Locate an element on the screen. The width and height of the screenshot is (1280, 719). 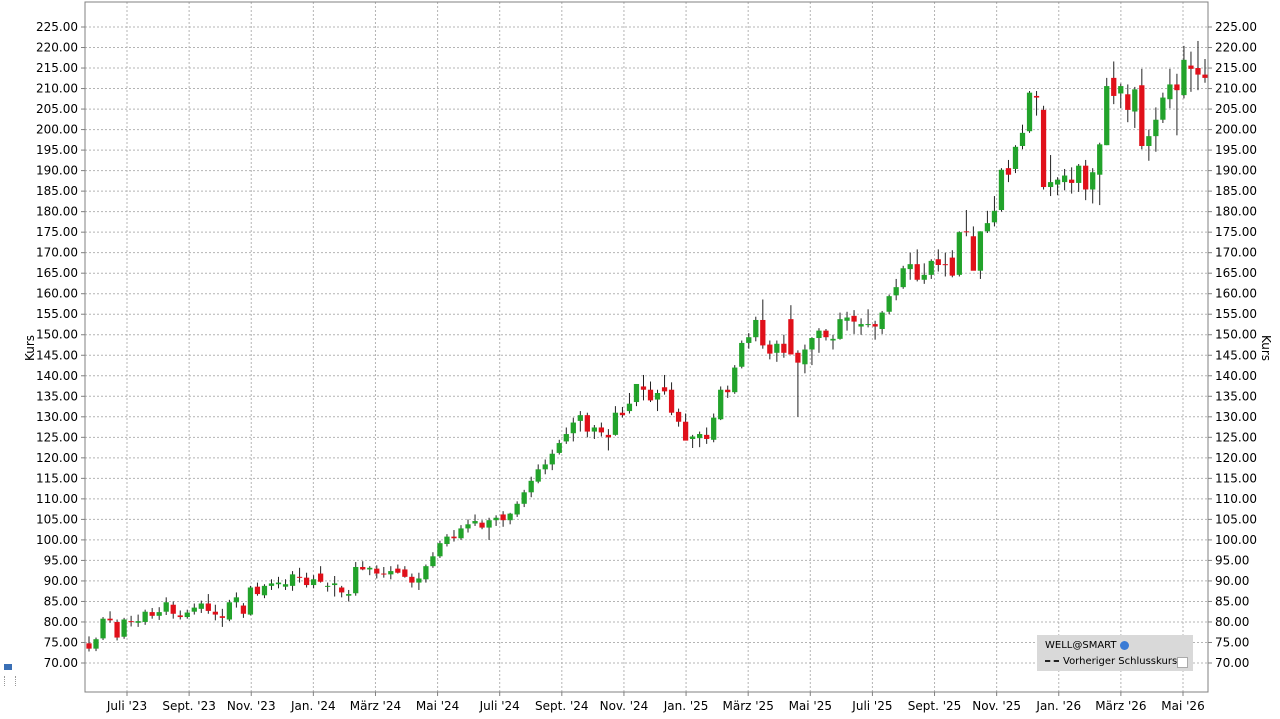
y-tick-label-left: 100.00 is located at coordinates (57, 540).